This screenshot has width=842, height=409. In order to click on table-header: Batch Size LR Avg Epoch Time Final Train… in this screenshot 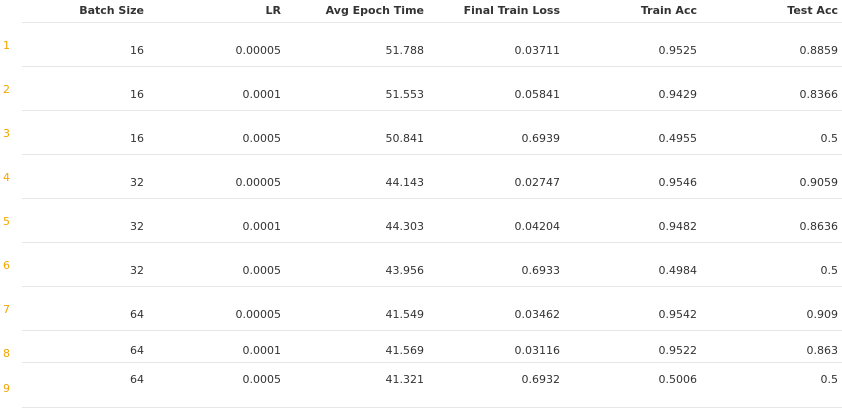, I will do `click(421, 11)`.